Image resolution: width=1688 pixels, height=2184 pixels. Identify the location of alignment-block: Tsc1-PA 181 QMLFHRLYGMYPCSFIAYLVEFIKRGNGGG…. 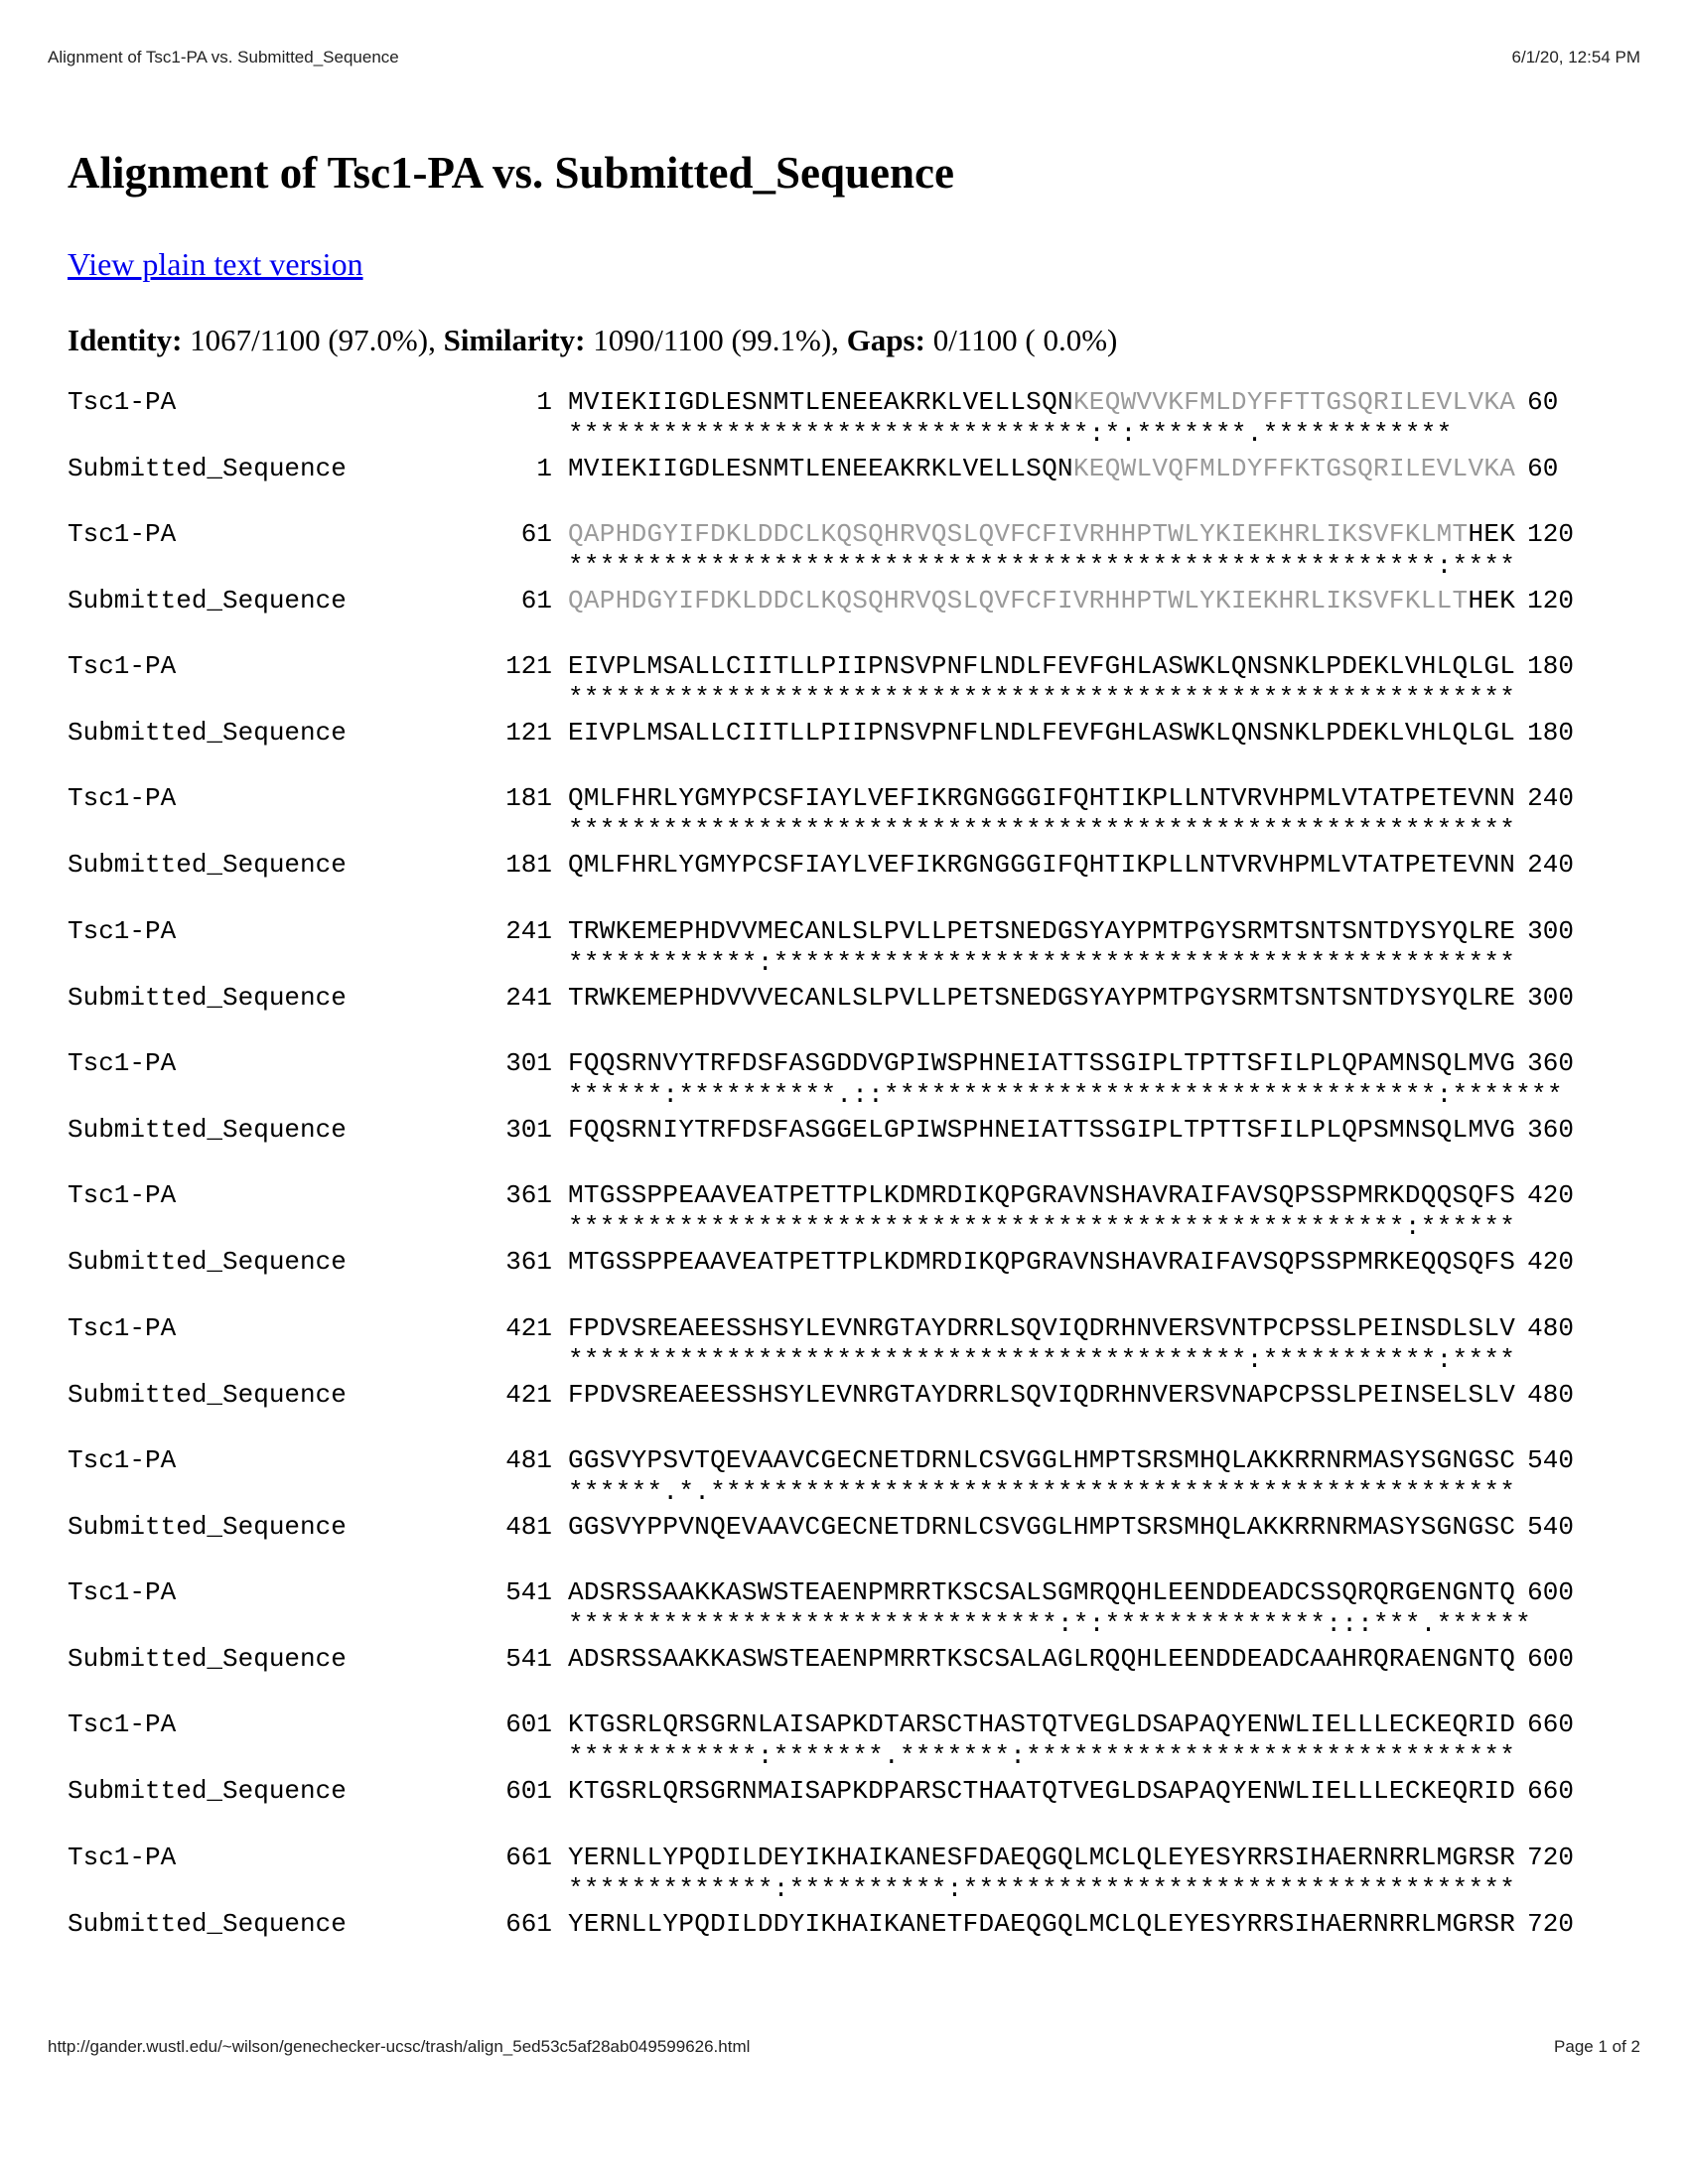
(852, 848).